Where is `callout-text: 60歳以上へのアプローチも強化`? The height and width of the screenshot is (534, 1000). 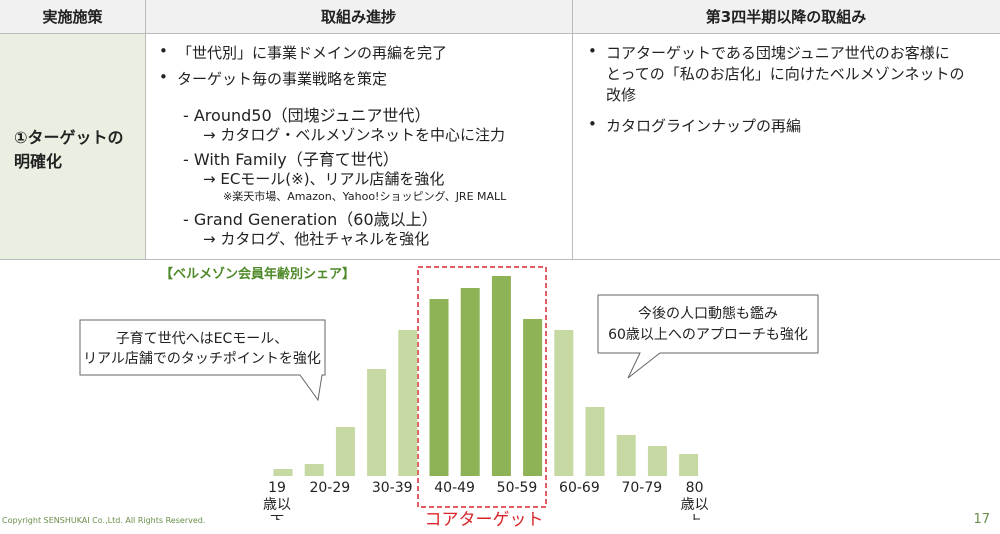
callout-text: 60歳以上へのアプローチも強化 is located at coordinates (708, 335).